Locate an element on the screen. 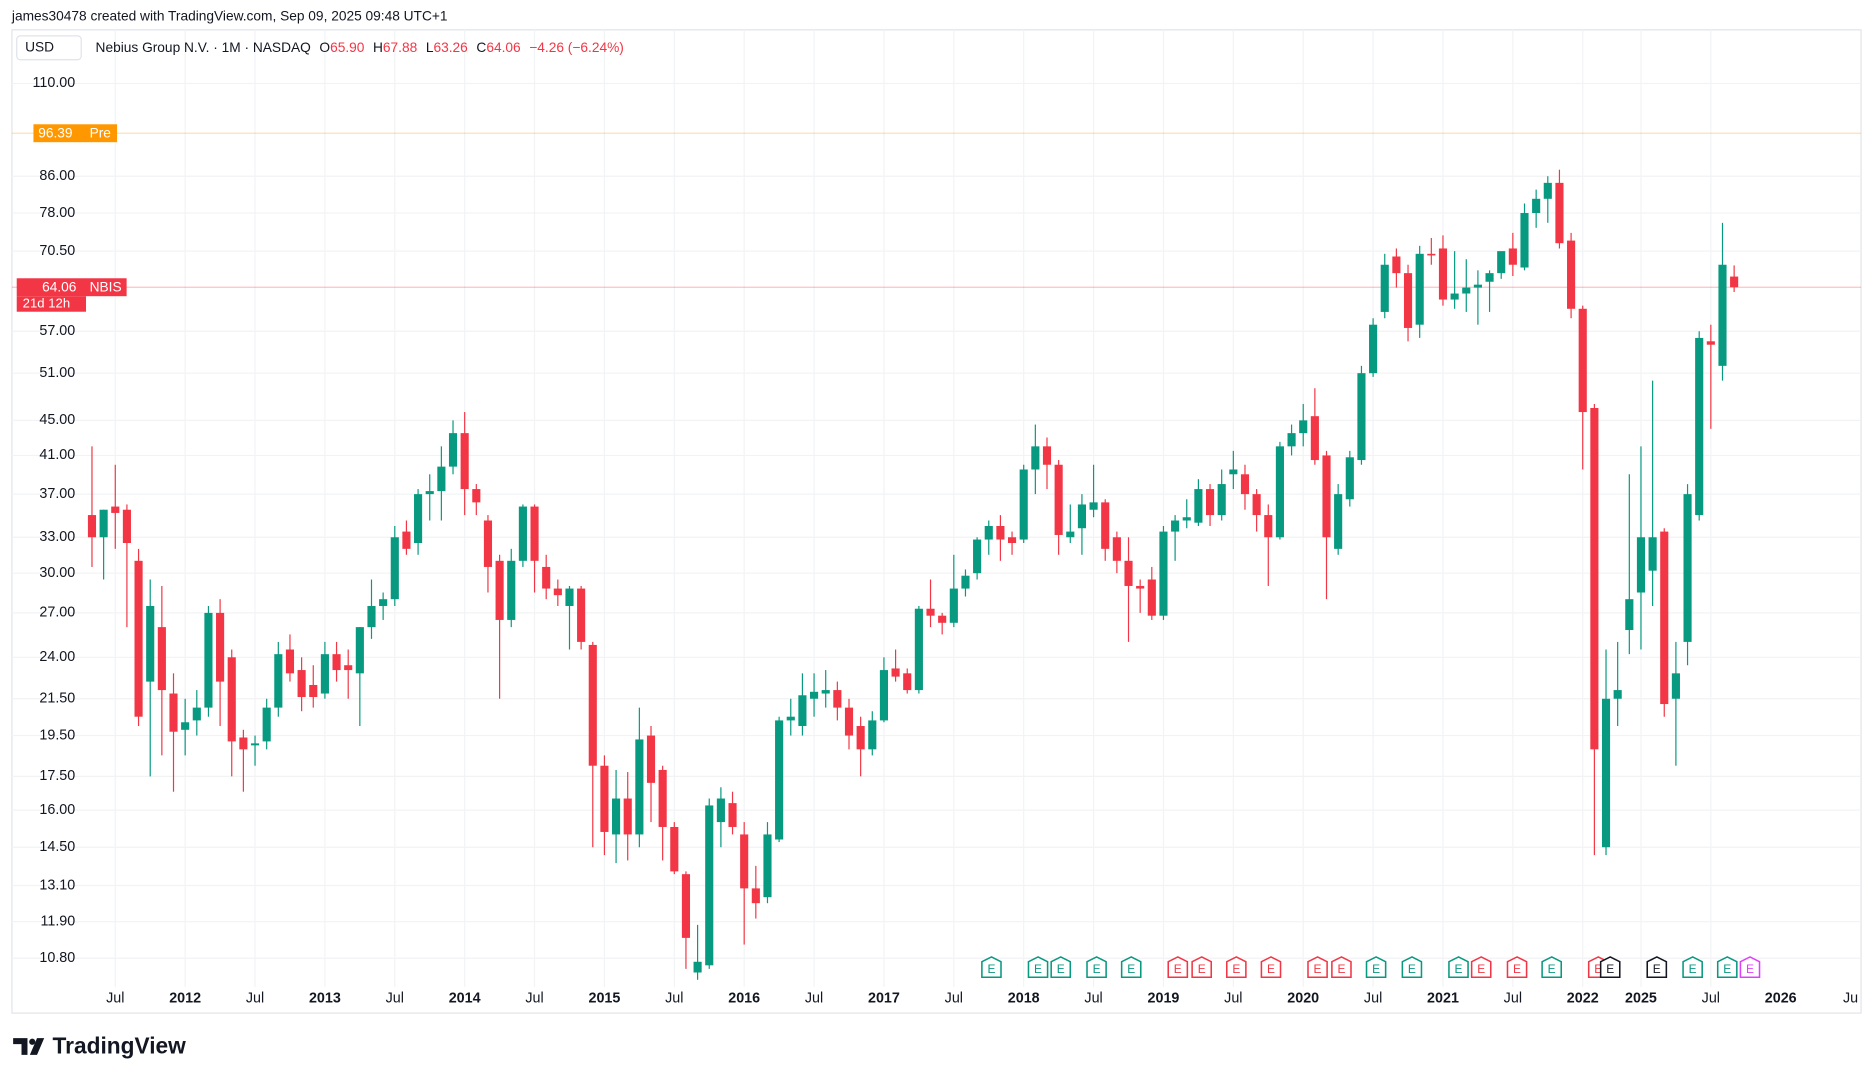 The height and width of the screenshot is (1080, 1873). price-tag-name: NBIS is located at coordinates (106, 286).